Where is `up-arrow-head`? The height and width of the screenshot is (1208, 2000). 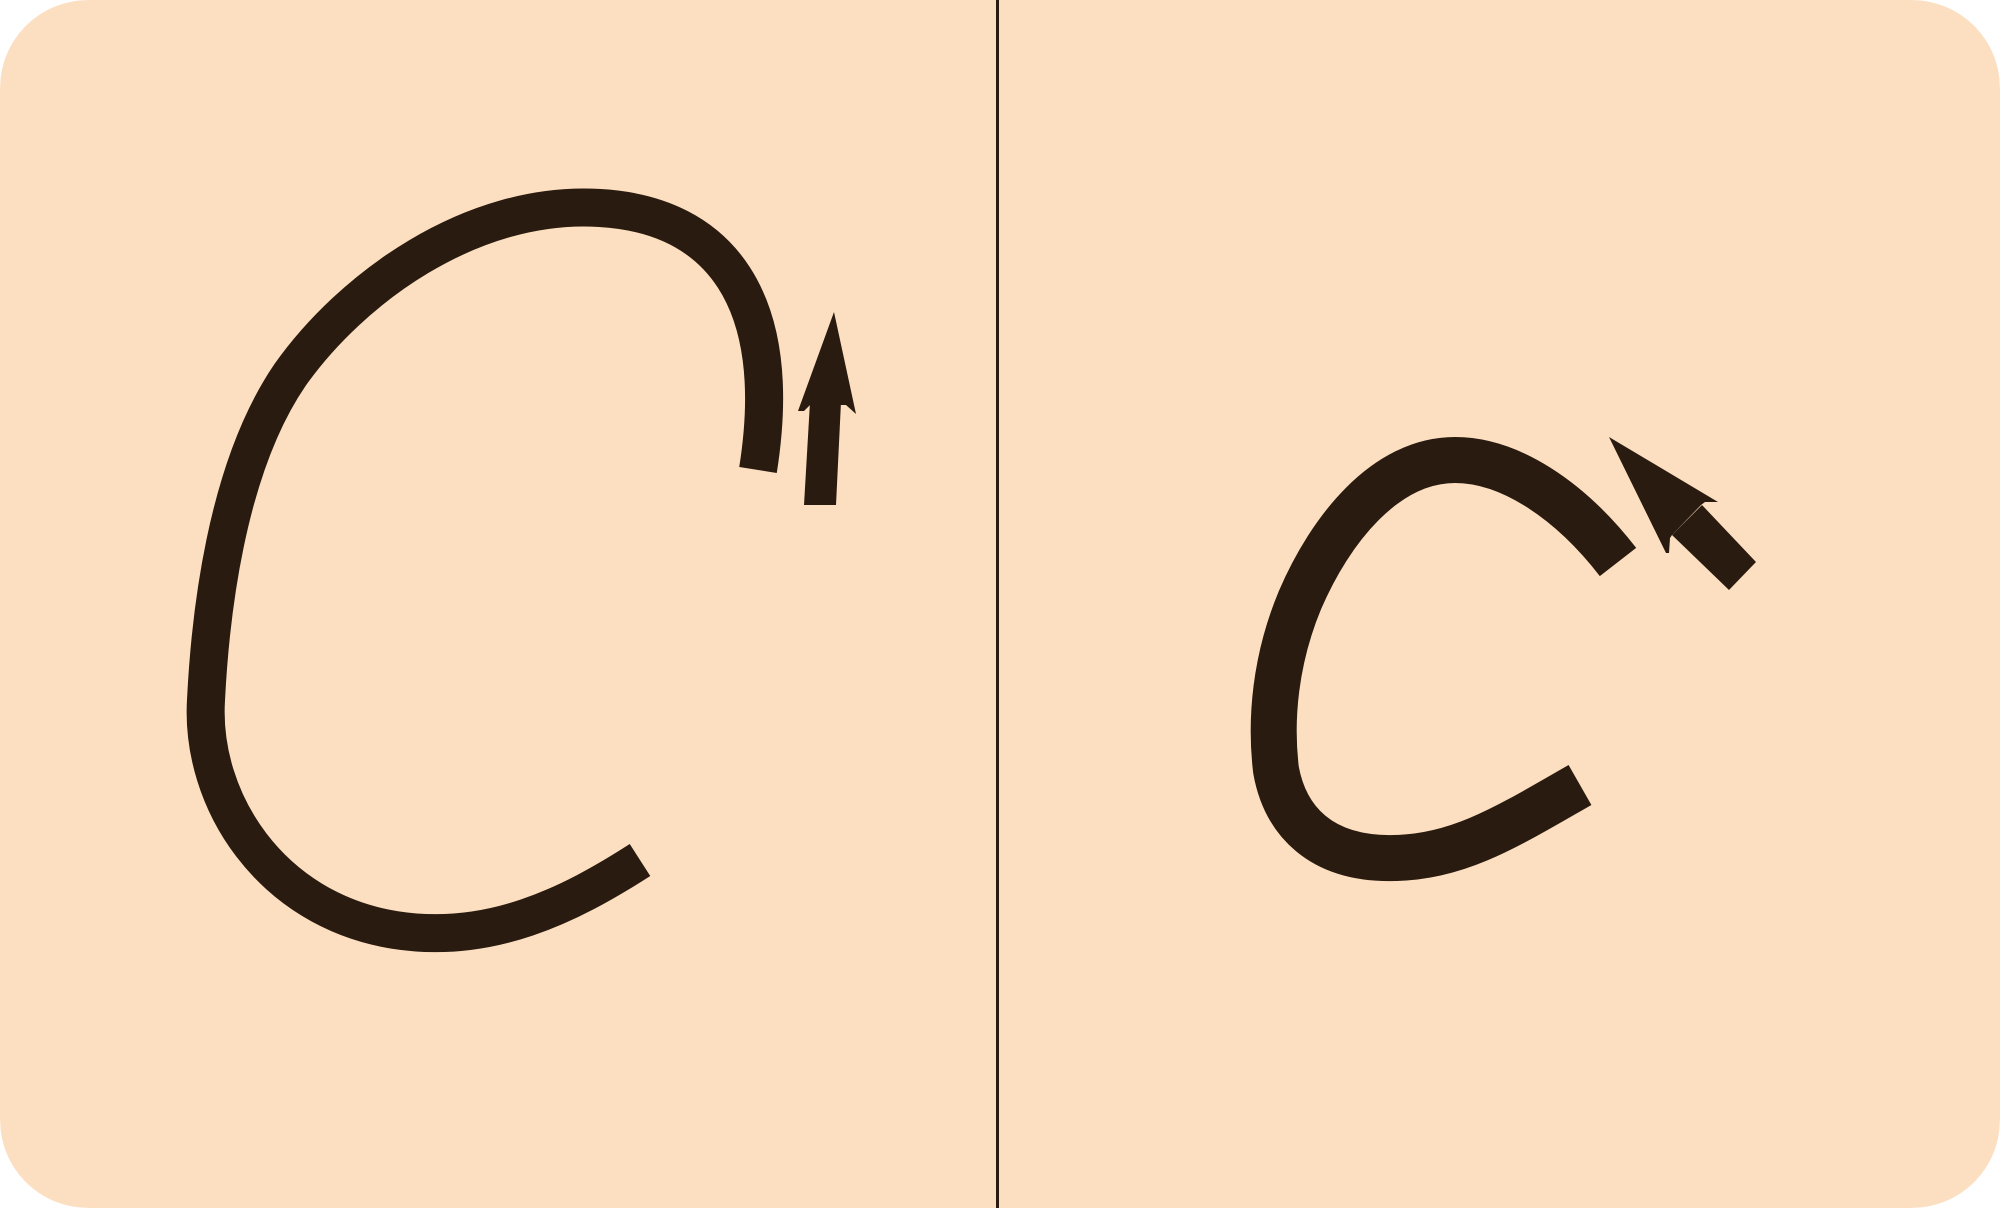 up-arrow-head is located at coordinates (827, 363).